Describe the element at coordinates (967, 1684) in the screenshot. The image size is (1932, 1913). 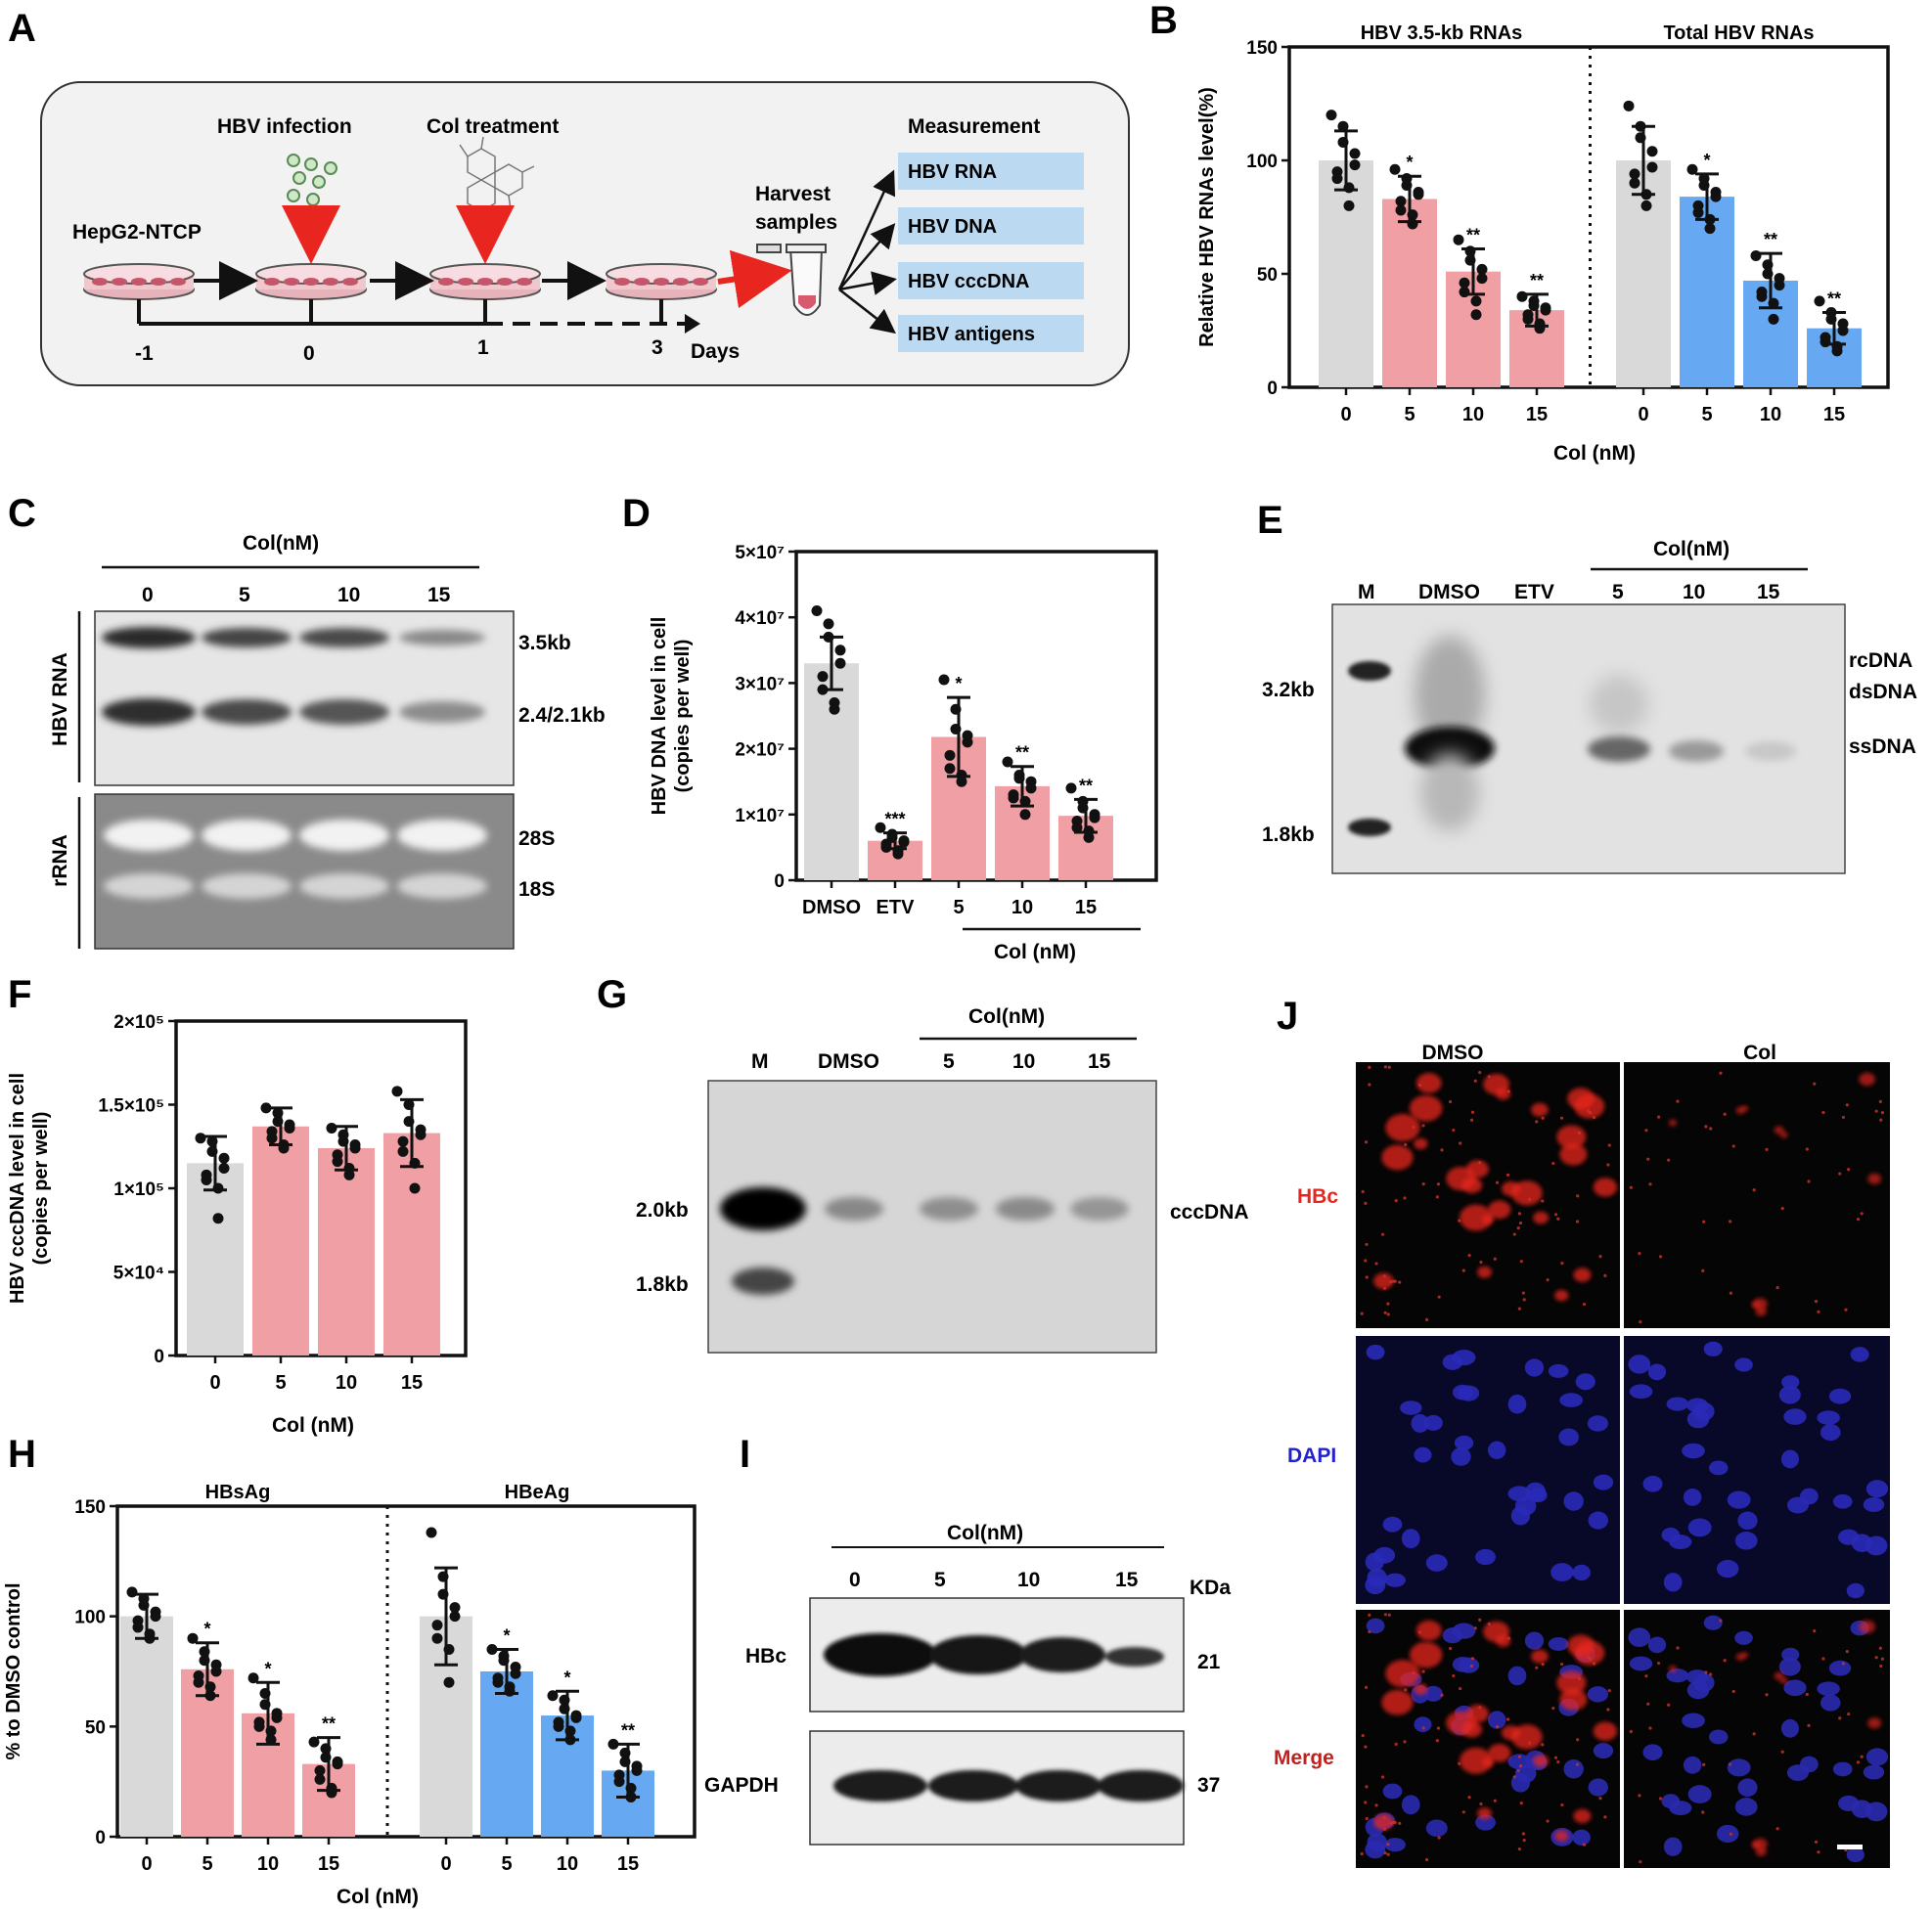
I see `blot-i: Col(nM) 0 5 10 15 KDa HBc GAPDH 21 37` at that location.